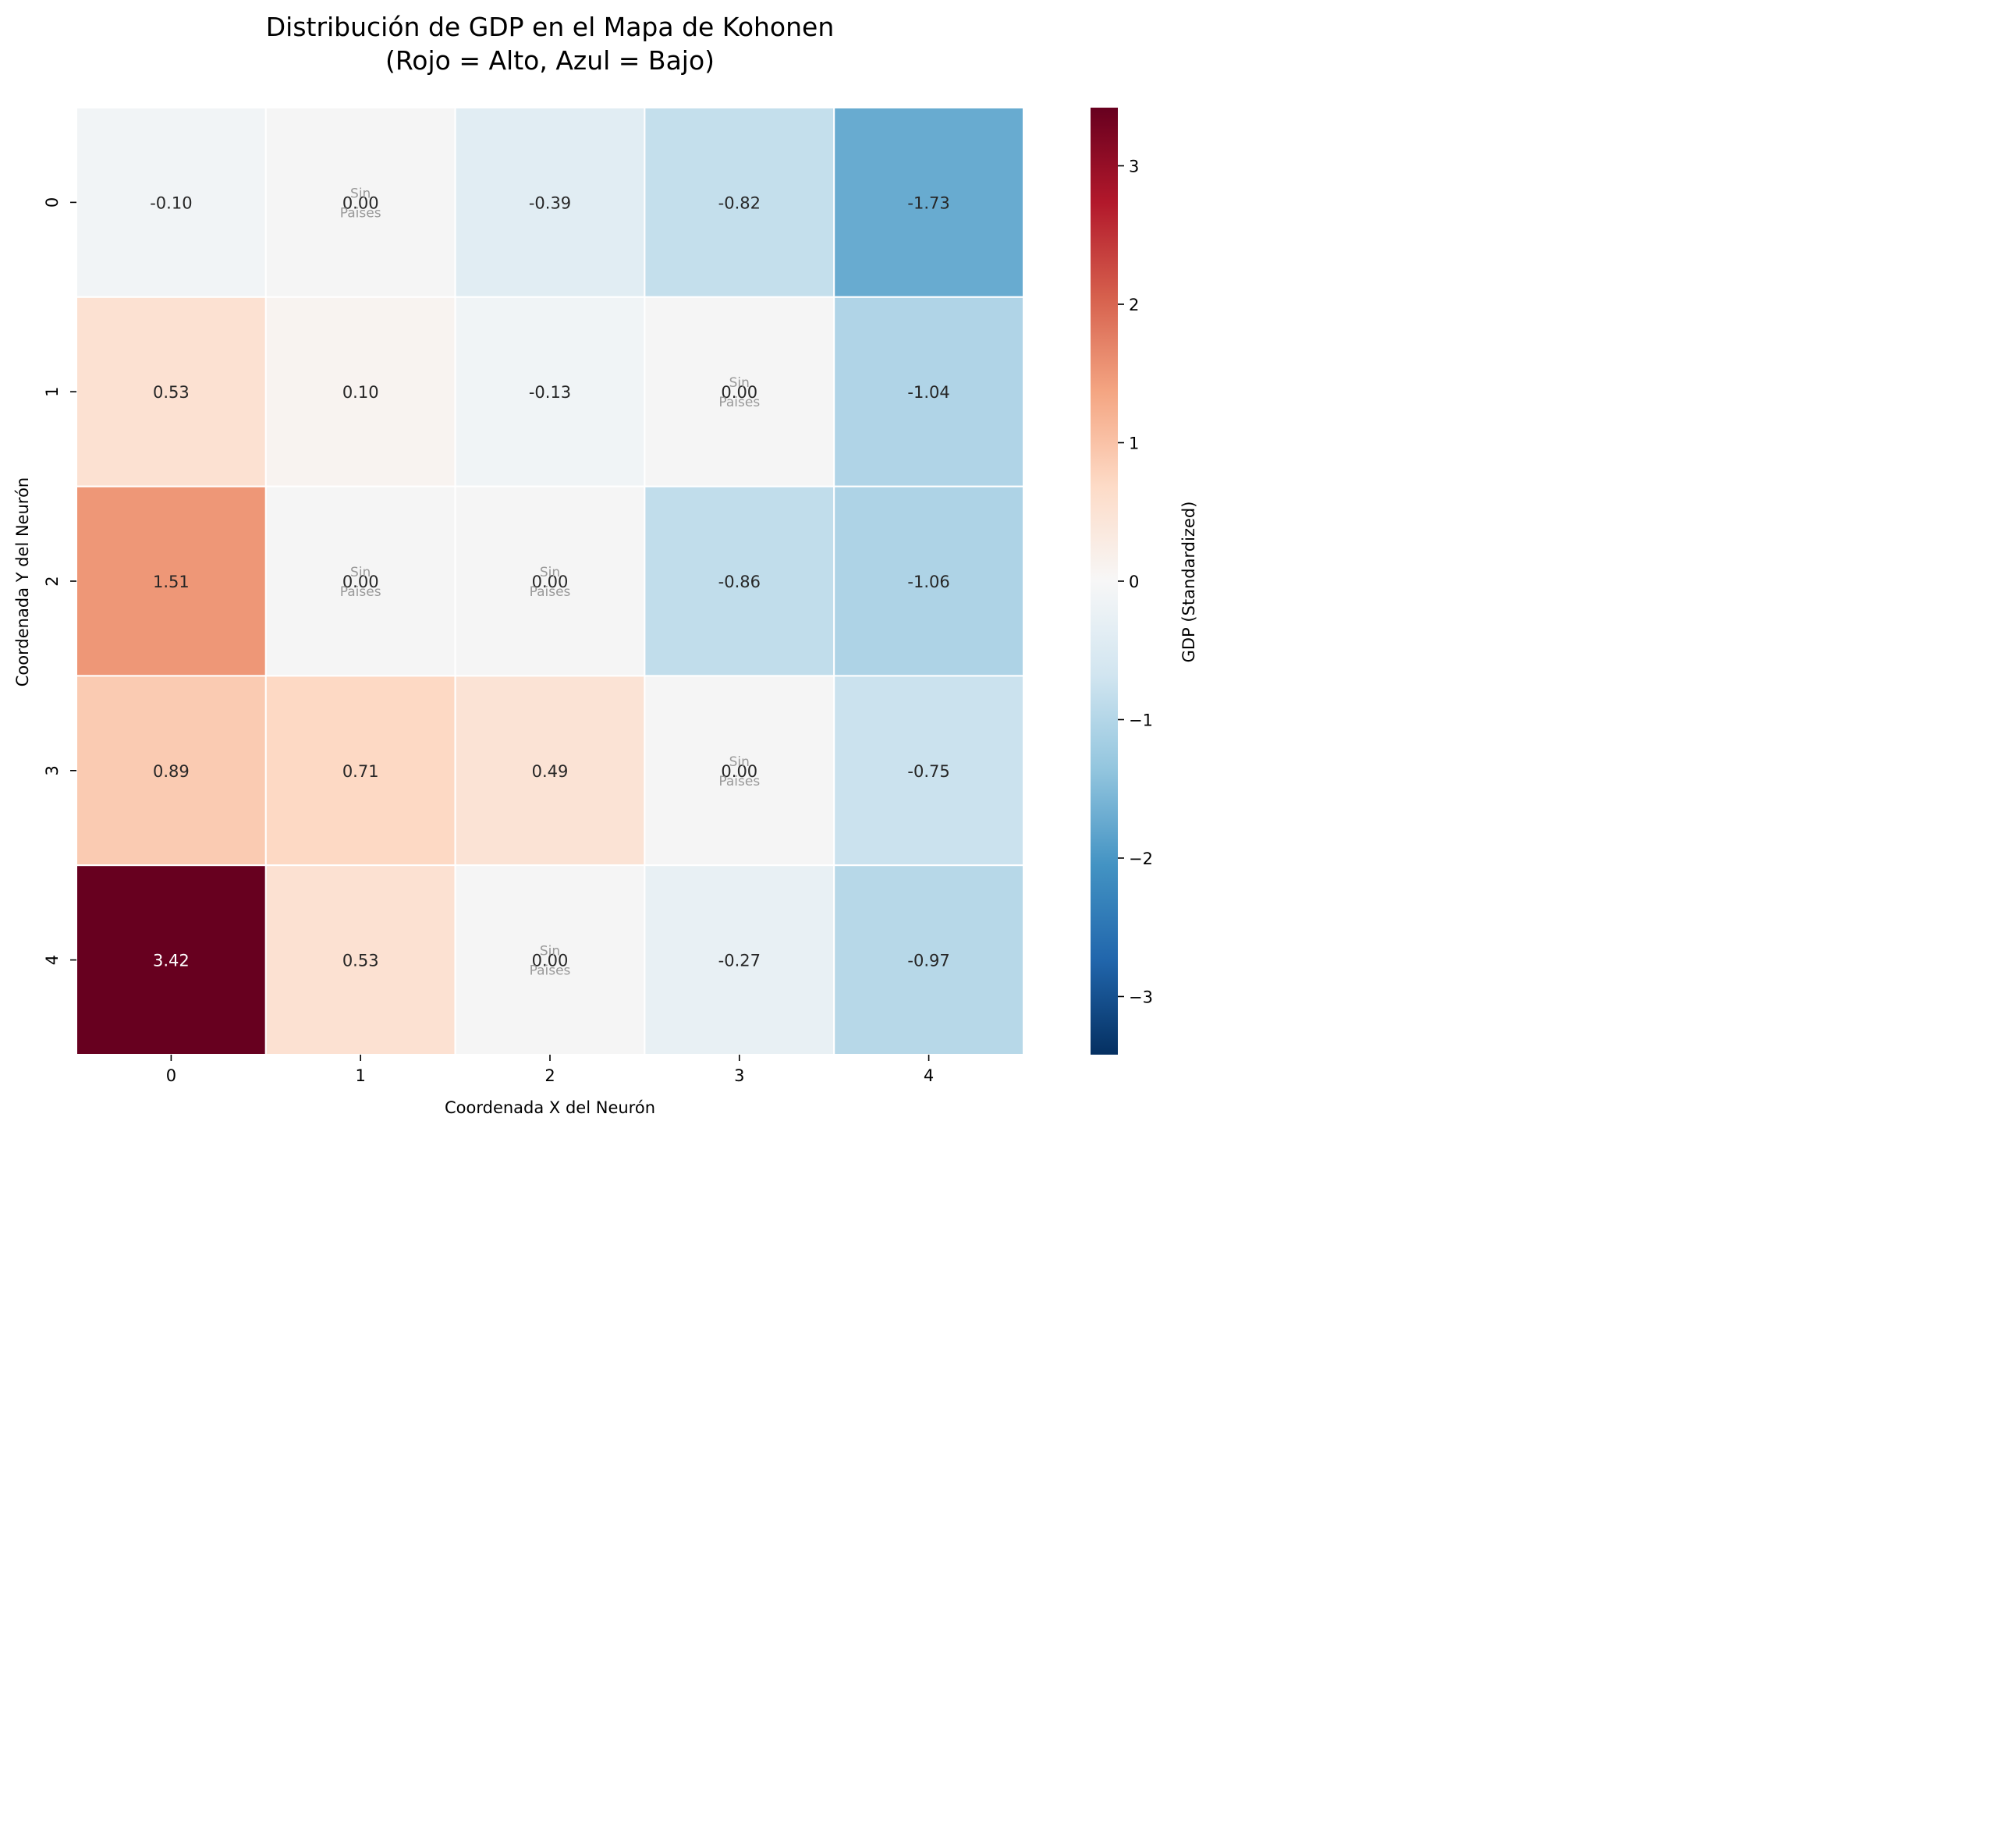  What do you see at coordinates (52, 202) in the screenshot?
I see `y-tick-label: 0` at bounding box center [52, 202].